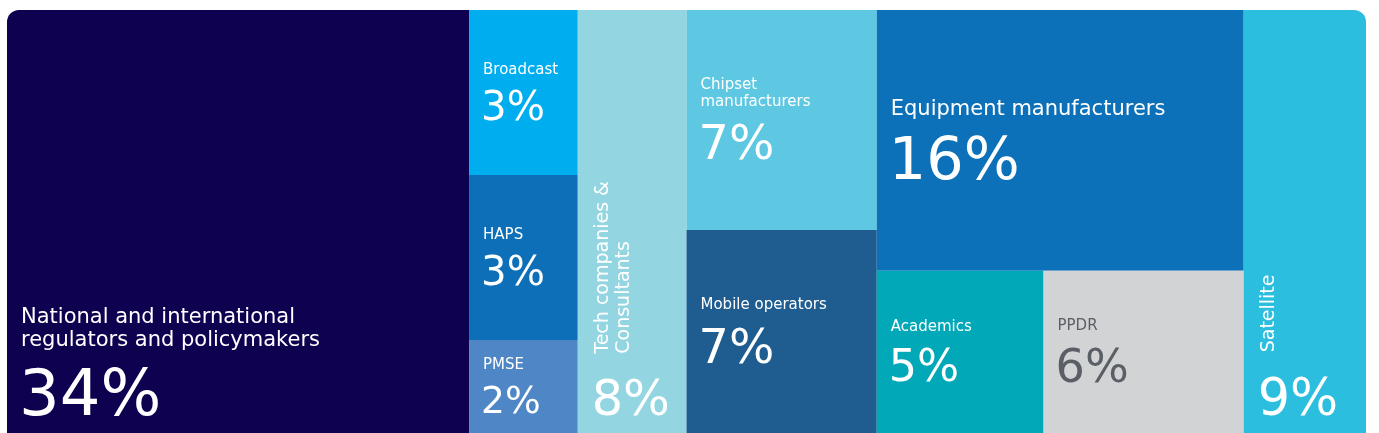  What do you see at coordinates (954, 158) in the screenshot?
I see `data-label: 16%` at bounding box center [954, 158].